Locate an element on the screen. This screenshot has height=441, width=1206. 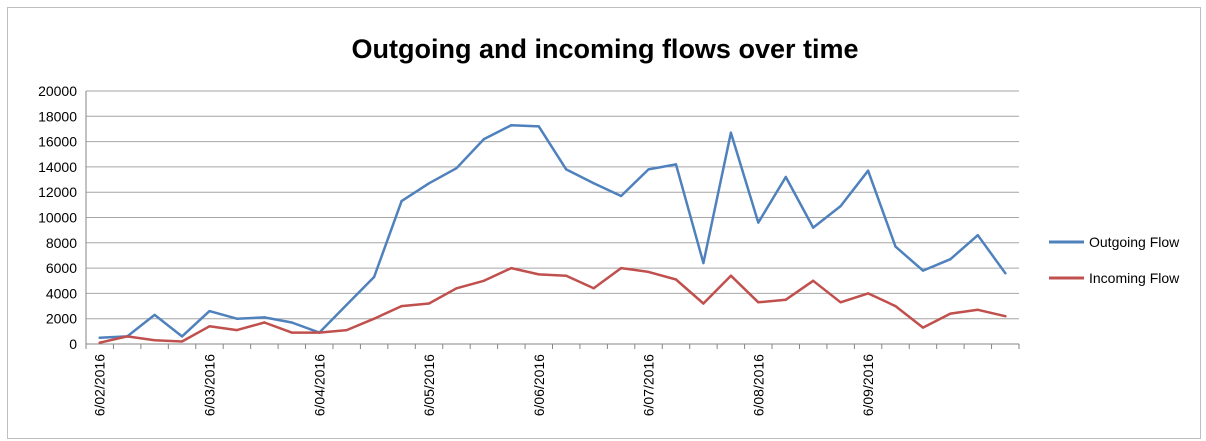
x-tick-label: 6/02/2016 is located at coordinates (100, 385).